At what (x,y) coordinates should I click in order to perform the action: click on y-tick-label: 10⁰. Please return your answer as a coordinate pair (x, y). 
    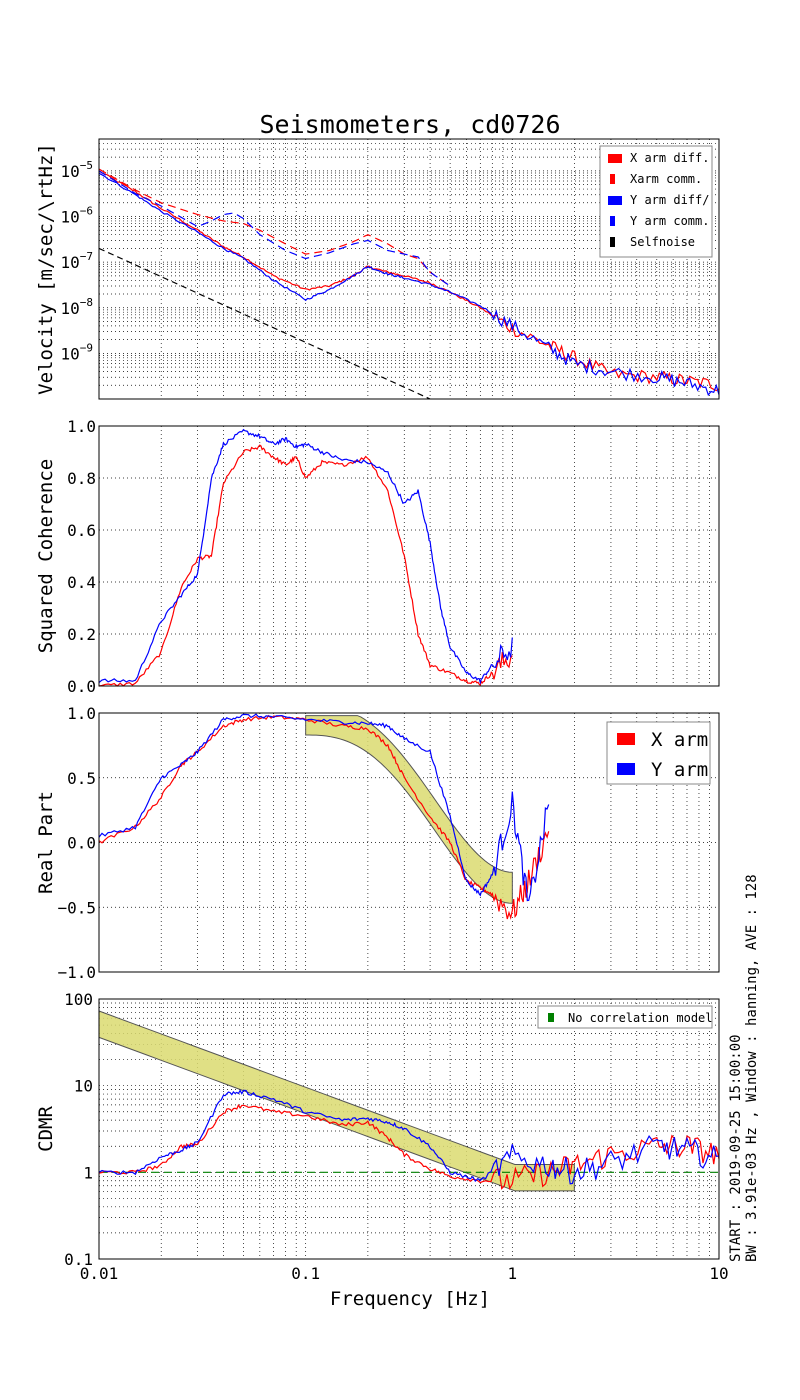
    Looking at the image, I should click on (78, 999).